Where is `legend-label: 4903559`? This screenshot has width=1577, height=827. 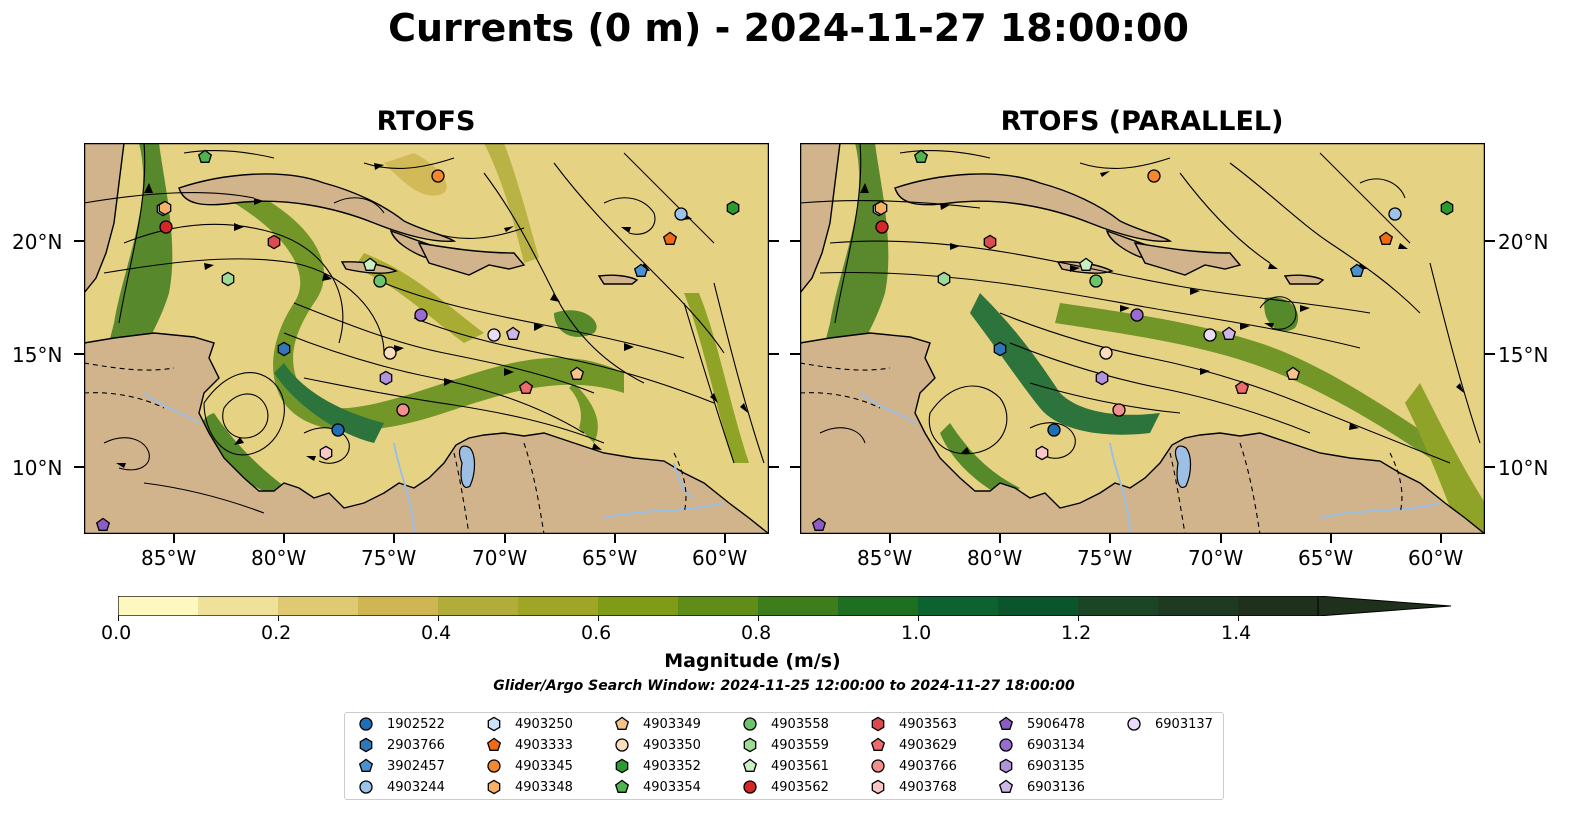 legend-label: 4903559 is located at coordinates (800, 745).